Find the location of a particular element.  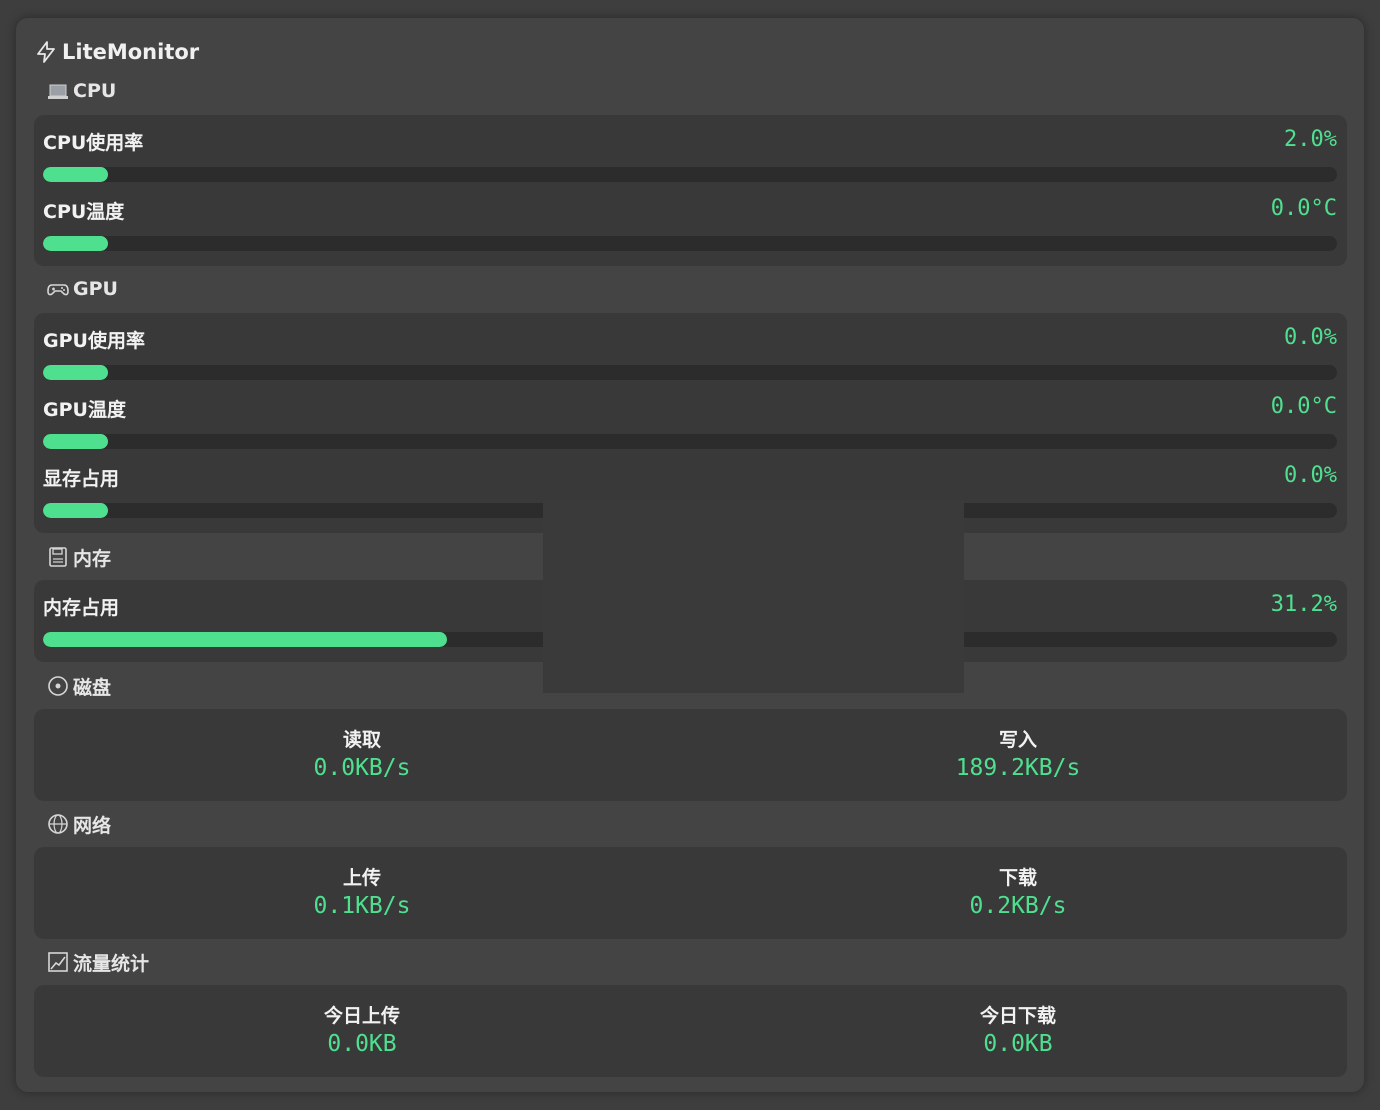

section-title-label: GPU is located at coordinates (95, 289).